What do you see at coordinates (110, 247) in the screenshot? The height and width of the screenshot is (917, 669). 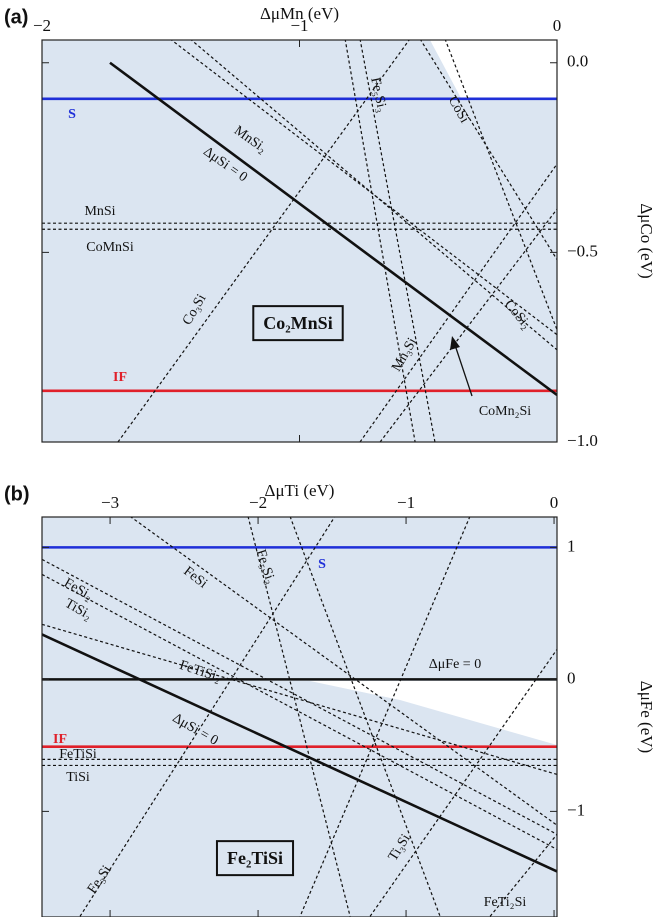 I see `line-label: CoMnSi` at bounding box center [110, 247].